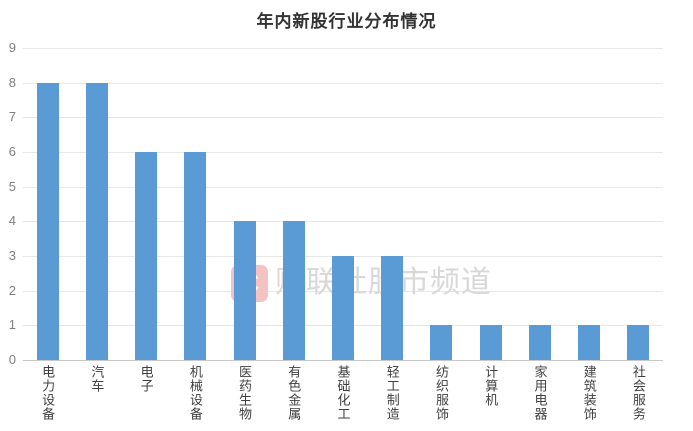 This screenshot has width=693, height=431. What do you see at coordinates (392, 308) in the screenshot?
I see `bar-轻工制造` at bounding box center [392, 308].